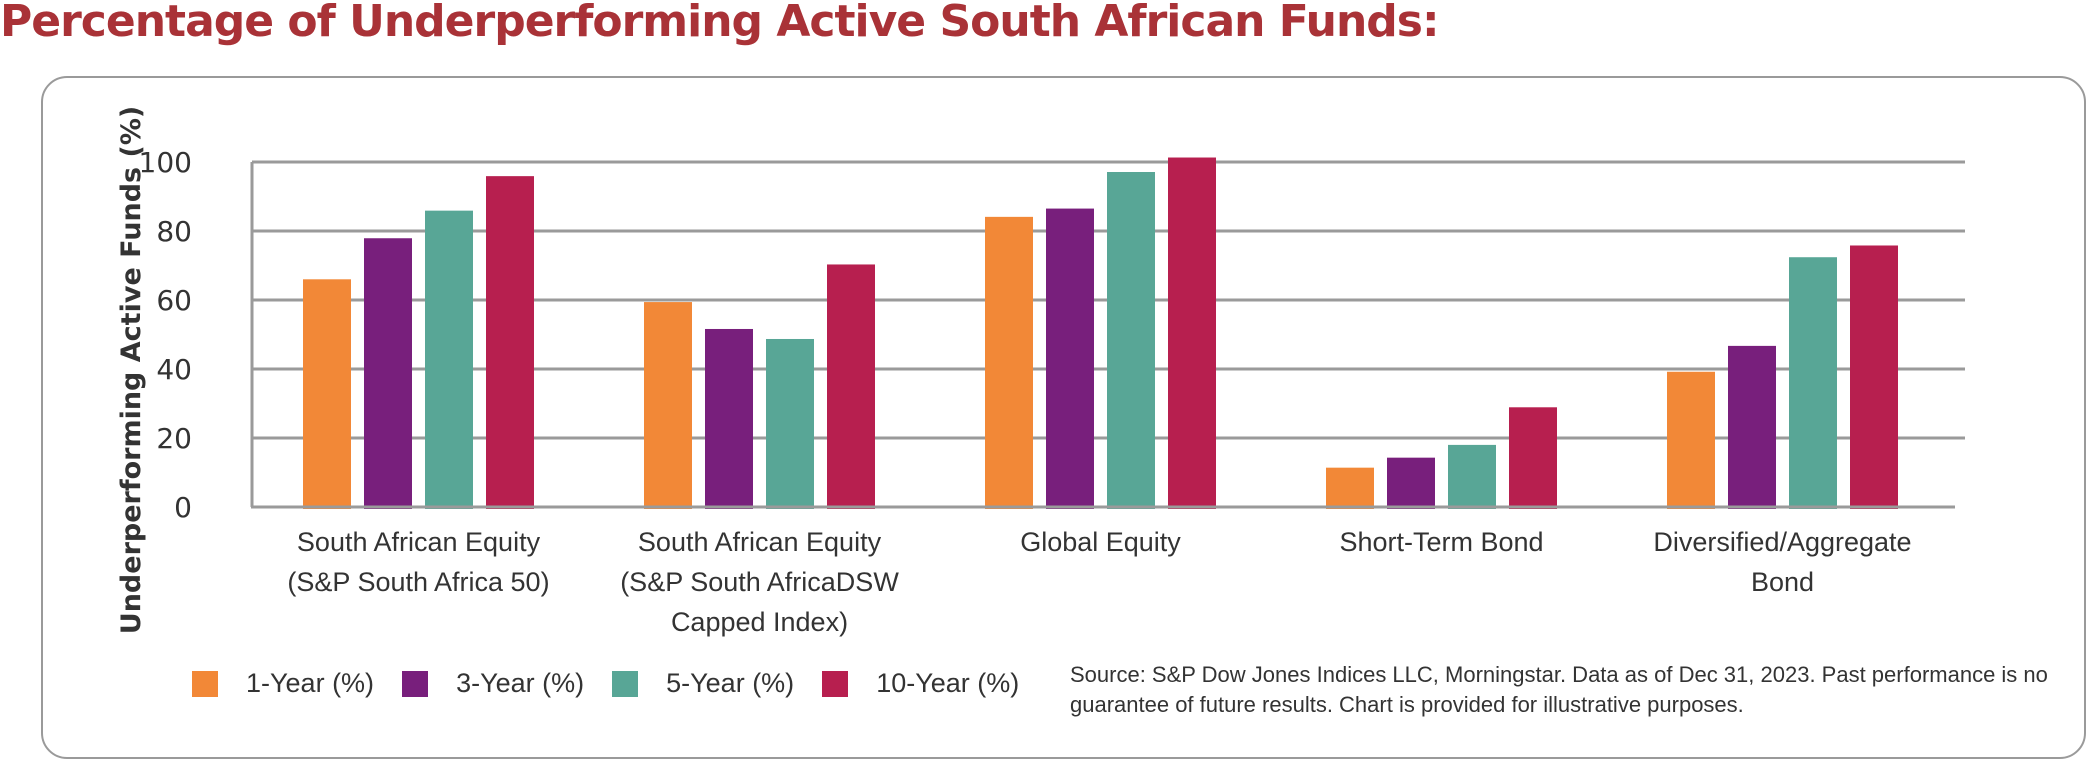  What do you see at coordinates (174, 369) in the screenshot?
I see `y-tick-label: 40` at bounding box center [174, 369].